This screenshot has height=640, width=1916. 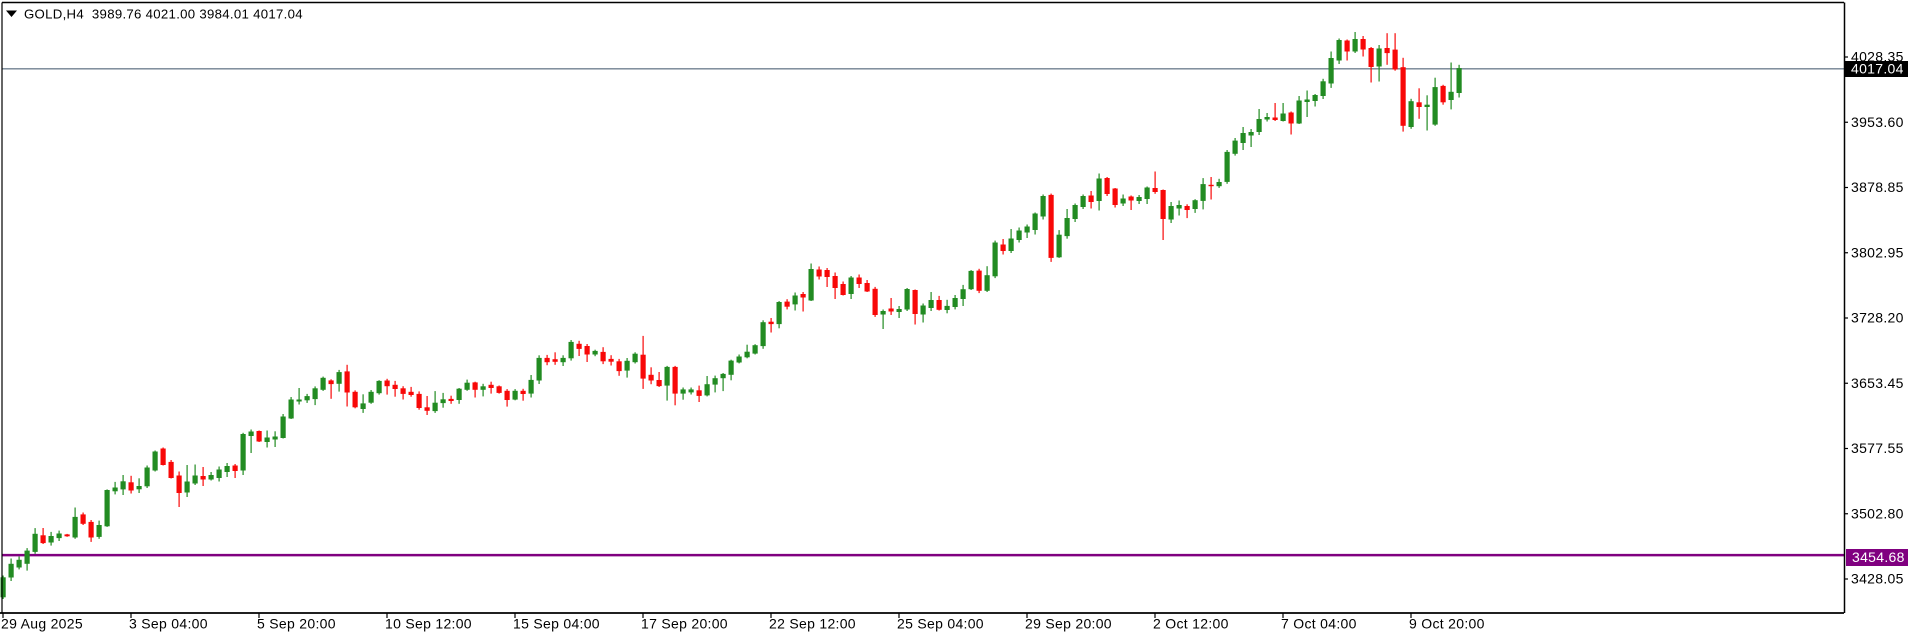 I want to click on svg-text: 3454.68, so click(x=1878, y=557).